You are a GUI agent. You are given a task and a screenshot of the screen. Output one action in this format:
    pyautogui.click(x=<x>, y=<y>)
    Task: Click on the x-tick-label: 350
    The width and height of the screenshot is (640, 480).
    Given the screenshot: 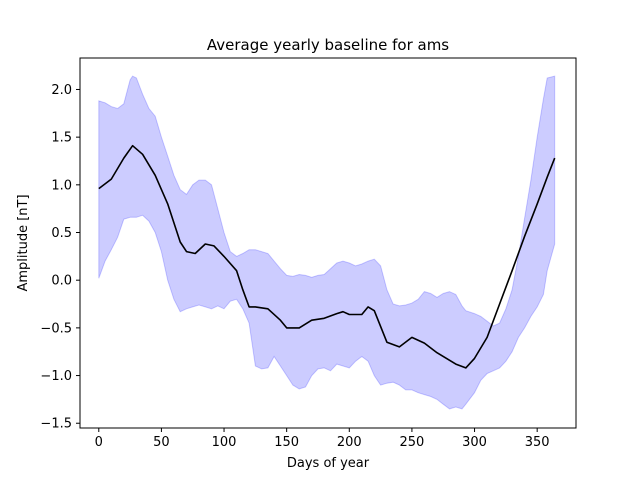 What is the action you would take?
    pyautogui.click(x=537, y=442)
    